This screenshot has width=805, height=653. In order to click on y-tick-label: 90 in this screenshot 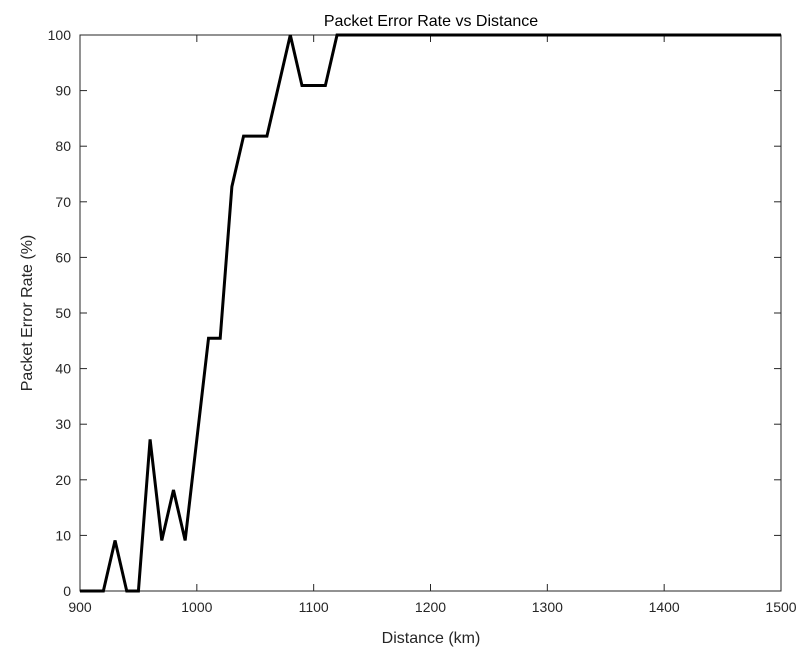, I will do `click(63, 91)`.